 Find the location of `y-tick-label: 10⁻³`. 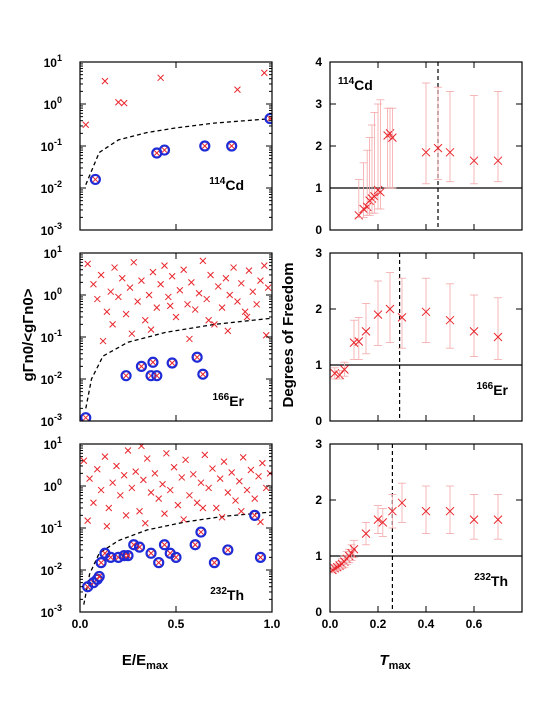

y-tick-label: 10⁻³ is located at coordinates (51, 229).